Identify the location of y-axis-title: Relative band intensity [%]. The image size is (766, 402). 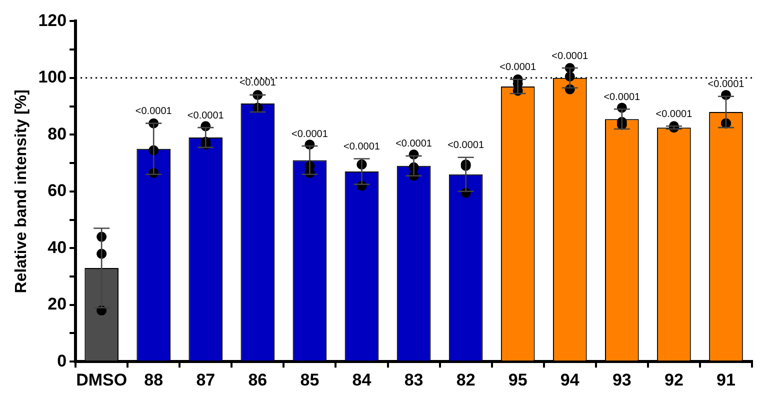
(21, 192).